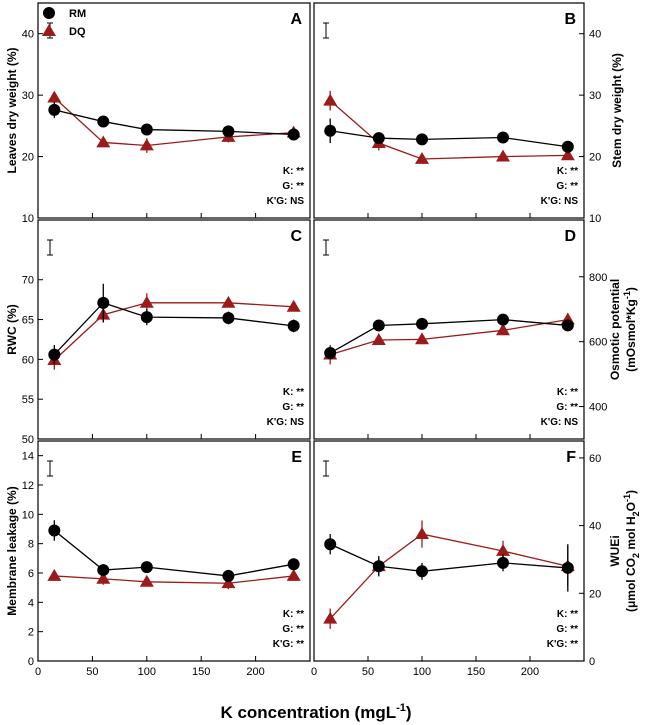  I want to click on y-tick-label: 0, so click(592, 662).